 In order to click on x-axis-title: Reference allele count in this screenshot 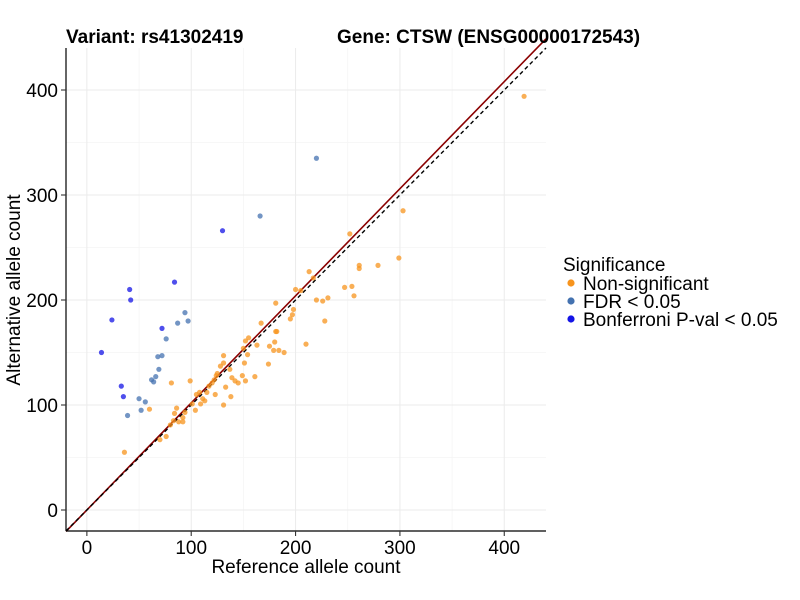, I will do `click(306, 567)`.